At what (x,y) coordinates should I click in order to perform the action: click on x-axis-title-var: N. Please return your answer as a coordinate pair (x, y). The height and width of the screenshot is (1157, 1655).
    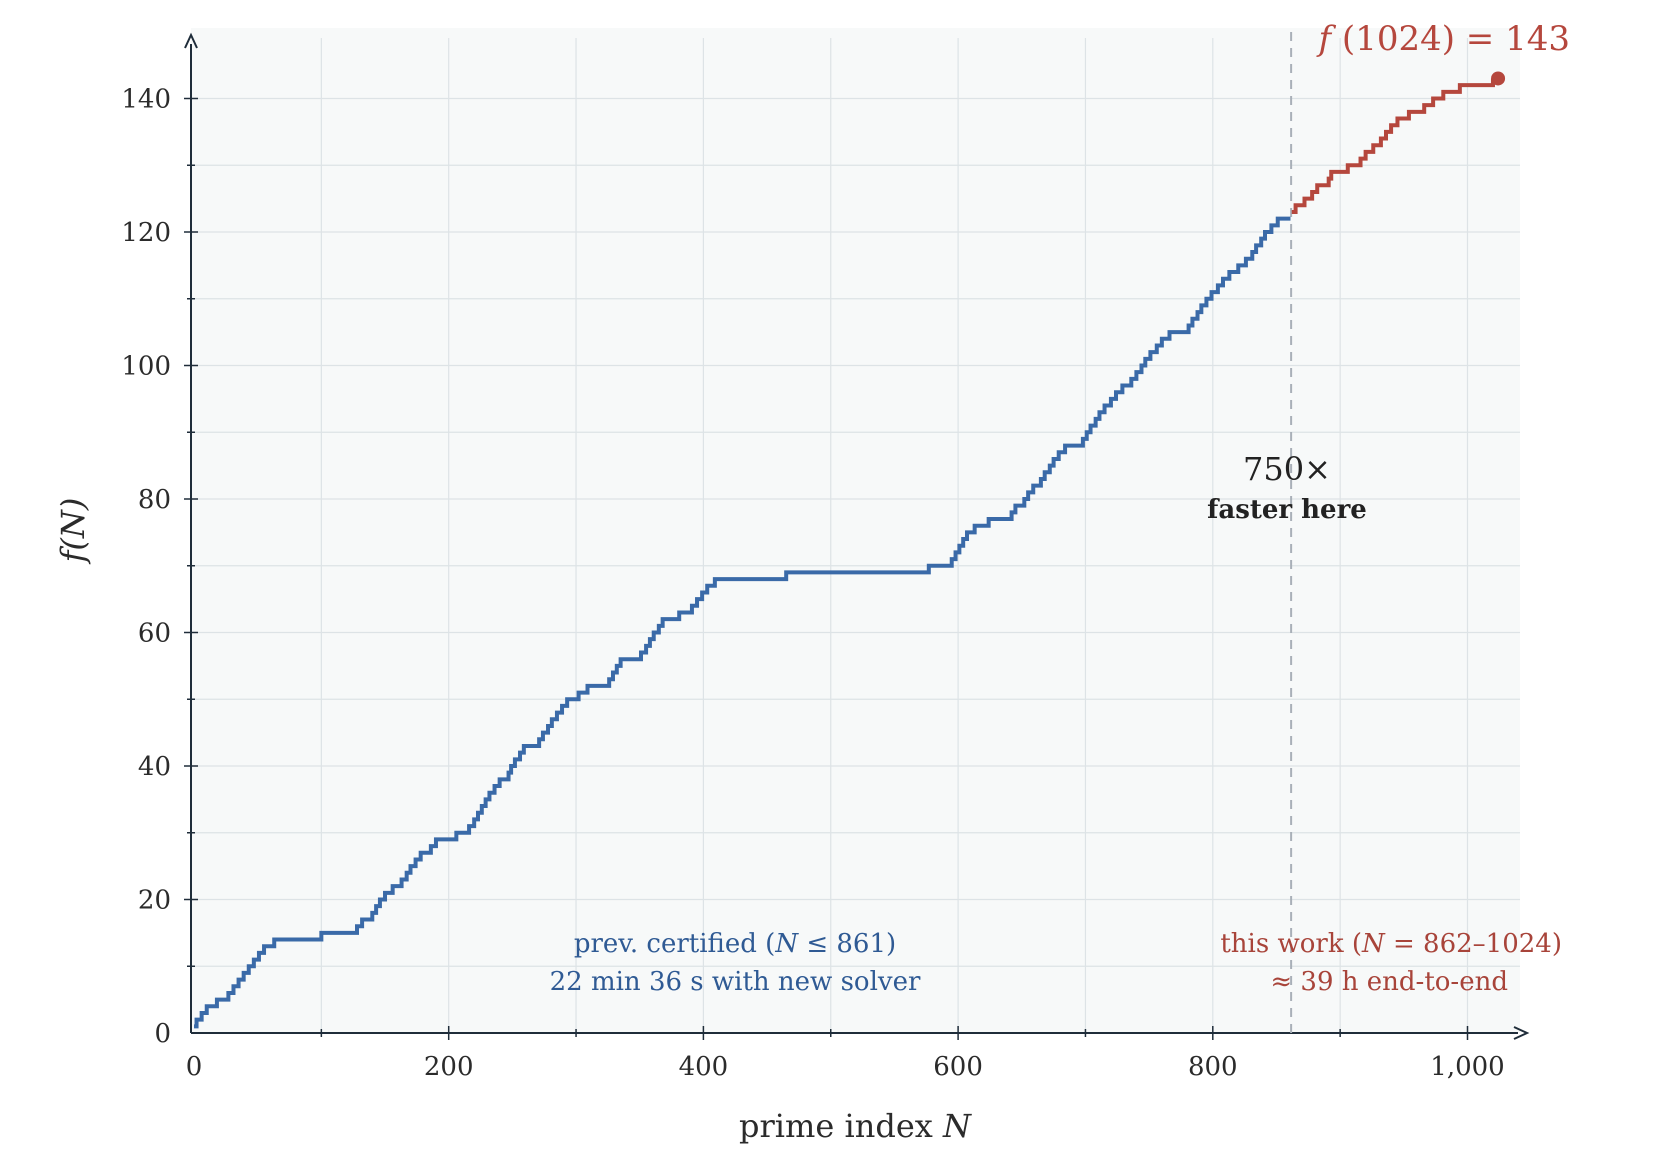
    Looking at the image, I should click on (957, 1126).